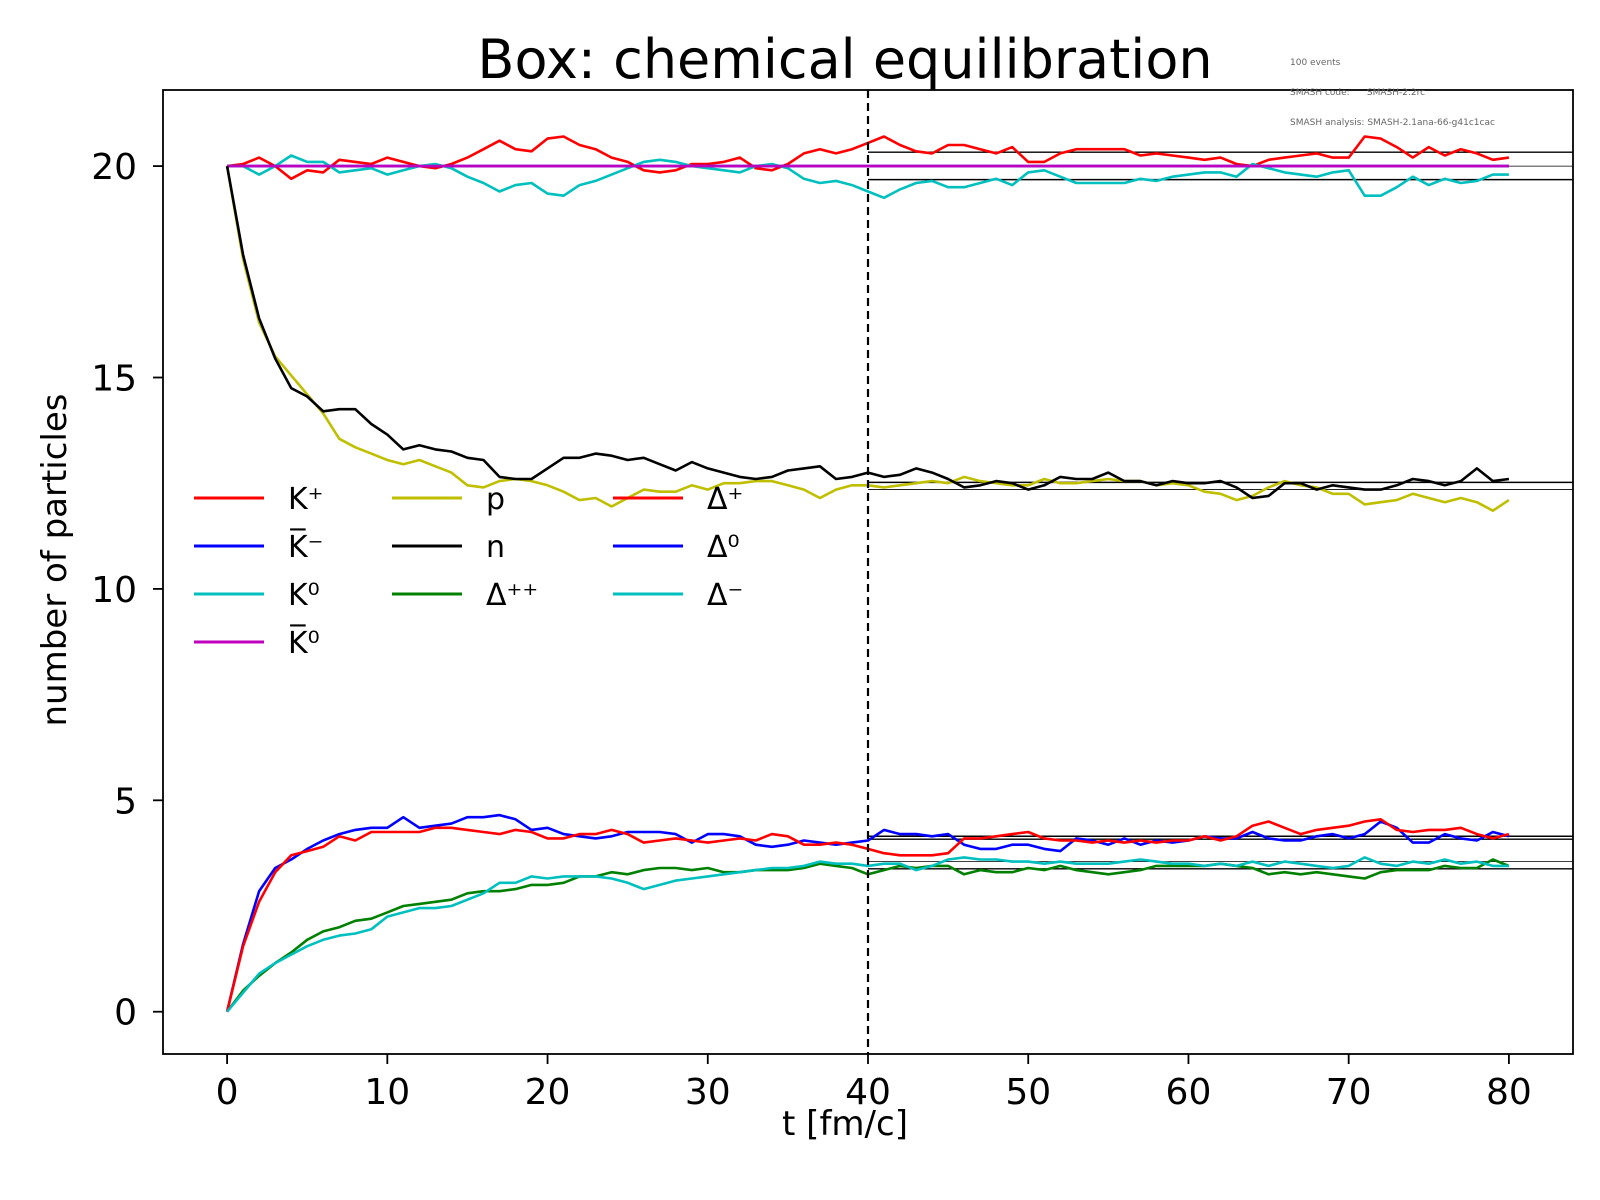  What do you see at coordinates (1358, 93) in the screenshot?
I see `code-version: SMASH code: SMASH-2.2rc` at bounding box center [1358, 93].